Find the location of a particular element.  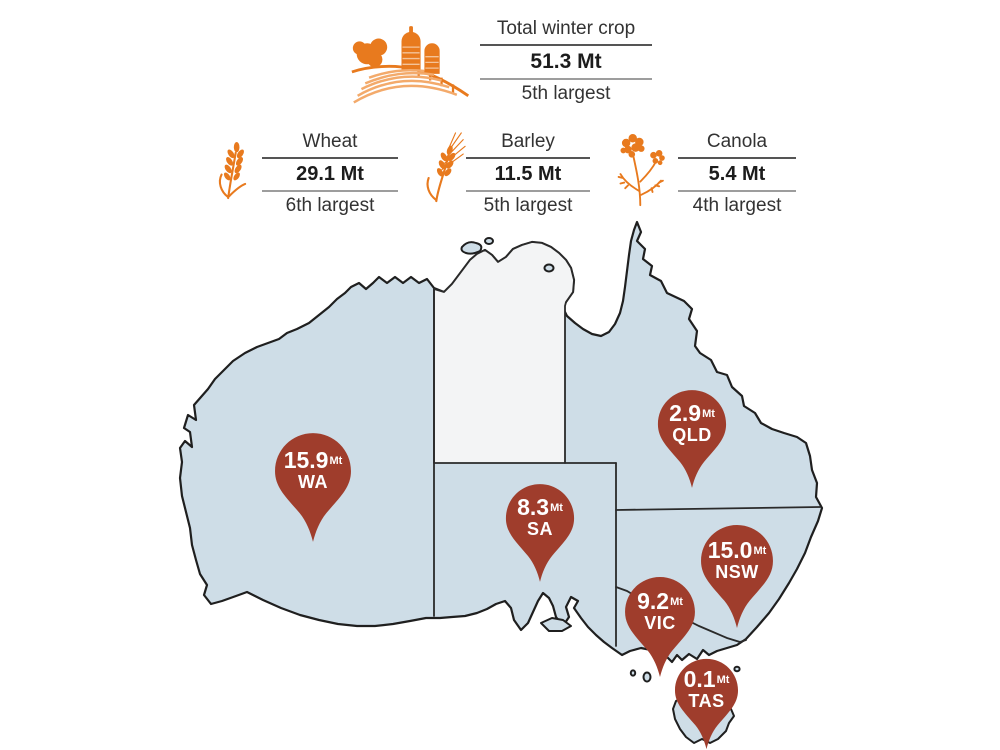

total-winter-crop-stat: Total winter crop 51.3 Mt 5th largest is located at coordinates (566, 61).